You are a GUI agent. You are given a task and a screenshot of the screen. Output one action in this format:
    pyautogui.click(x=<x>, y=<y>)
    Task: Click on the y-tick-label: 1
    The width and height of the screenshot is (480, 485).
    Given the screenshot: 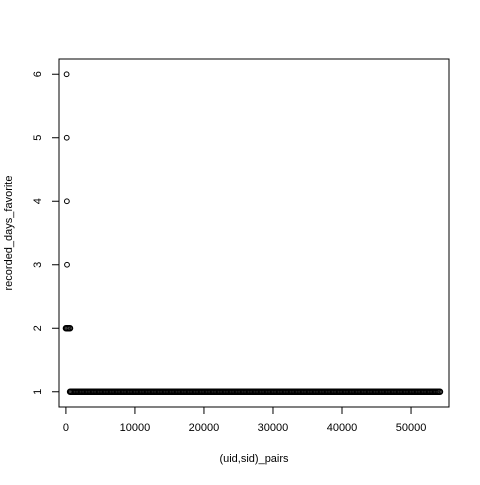 What is the action you would take?
    pyautogui.click(x=38, y=392)
    